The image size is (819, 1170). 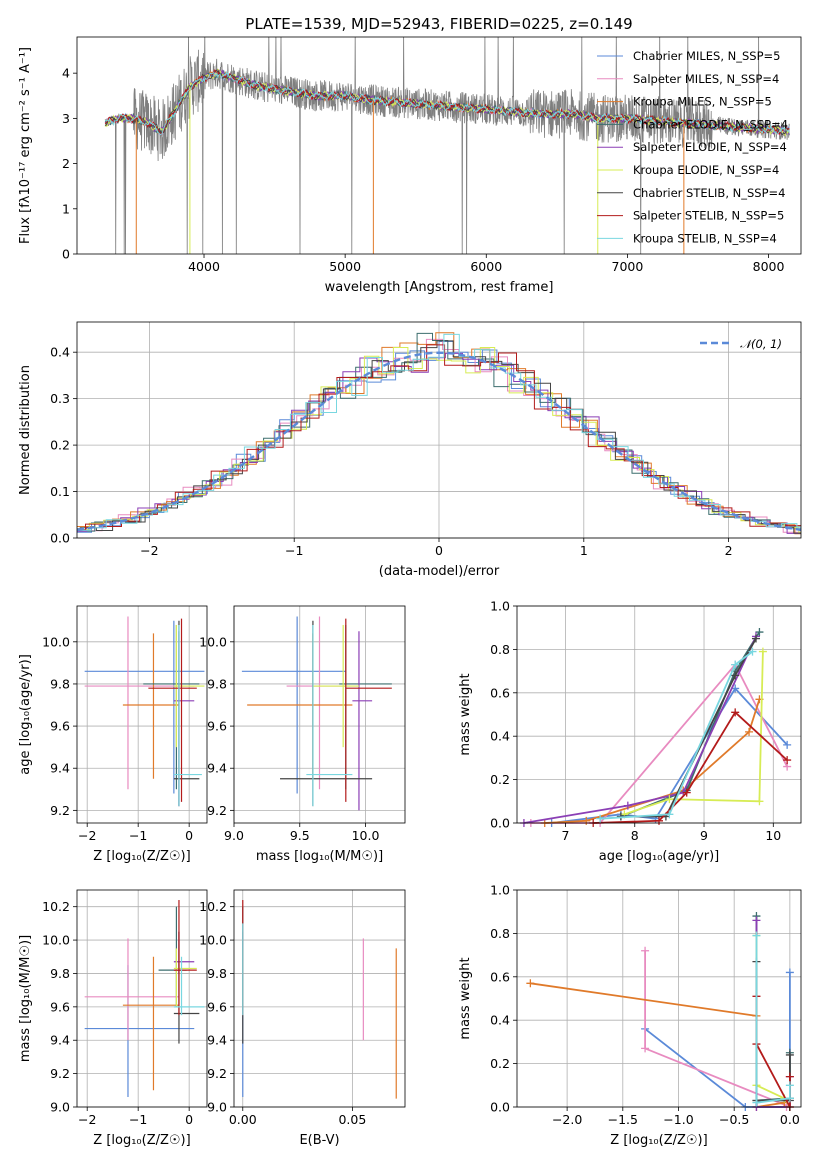 I want to click on y-tick-label: 0, so click(x=66, y=254).